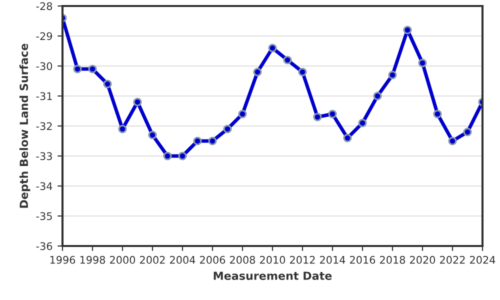 The image size is (500, 300). What do you see at coordinates (393, 260) in the screenshot?
I see `x-tick-label: 2018` at bounding box center [393, 260].